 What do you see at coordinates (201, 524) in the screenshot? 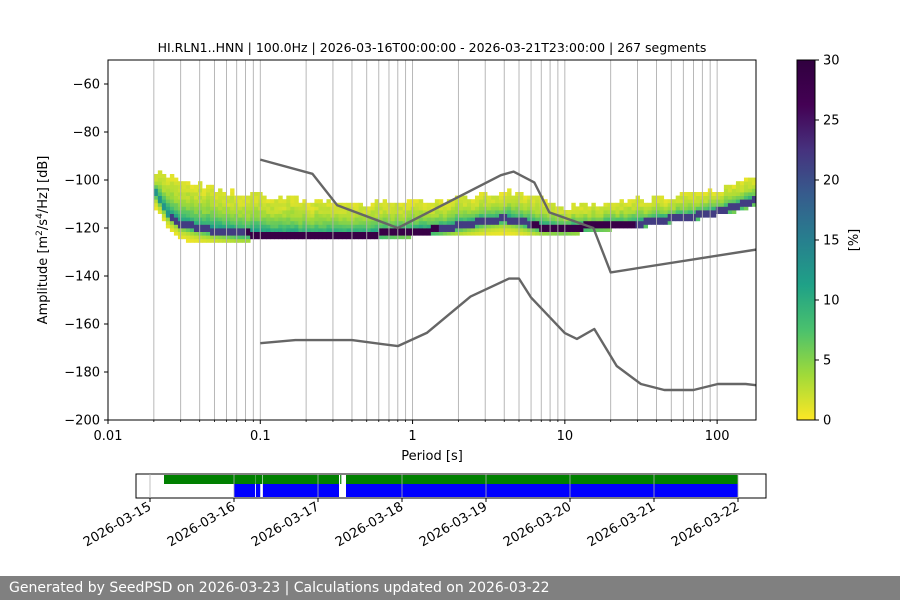
I see `timeline-tick-label: 2026-03-16` at bounding box center [201, 524].